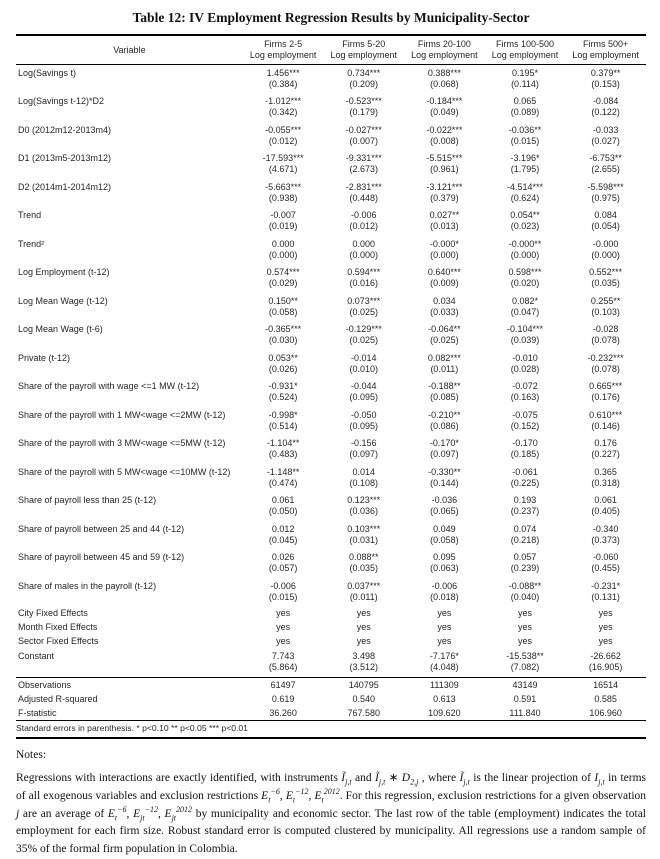 The width and height of the screenshot is (660, 859). What do you see at coordinates (364, 243) in the screenshot?
I see `coefficient-value: 0.000` at bounding box center [364, 243].